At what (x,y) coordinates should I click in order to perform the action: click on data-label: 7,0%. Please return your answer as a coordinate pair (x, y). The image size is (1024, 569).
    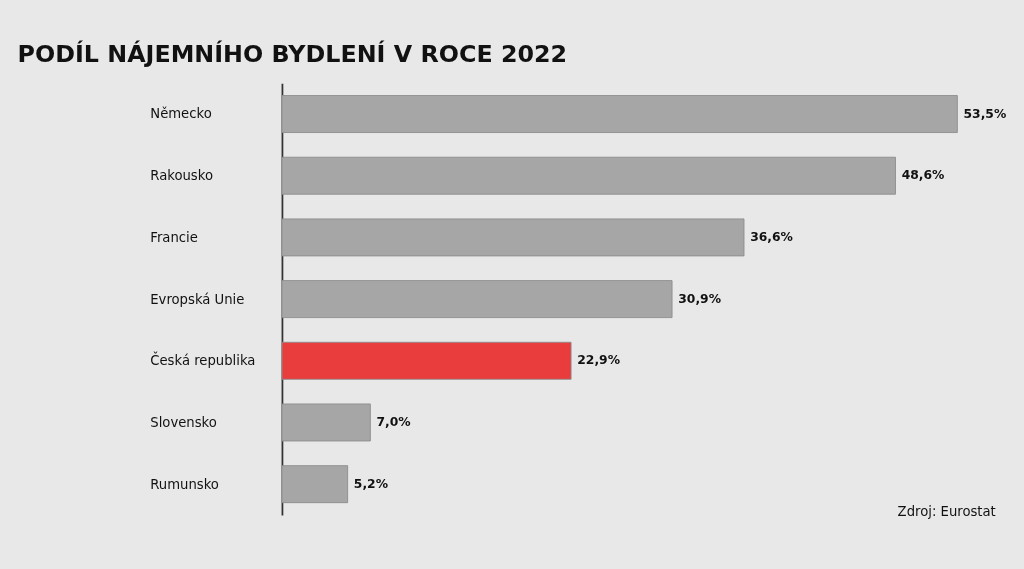
    Looking at the image, I should click on (393, 422).